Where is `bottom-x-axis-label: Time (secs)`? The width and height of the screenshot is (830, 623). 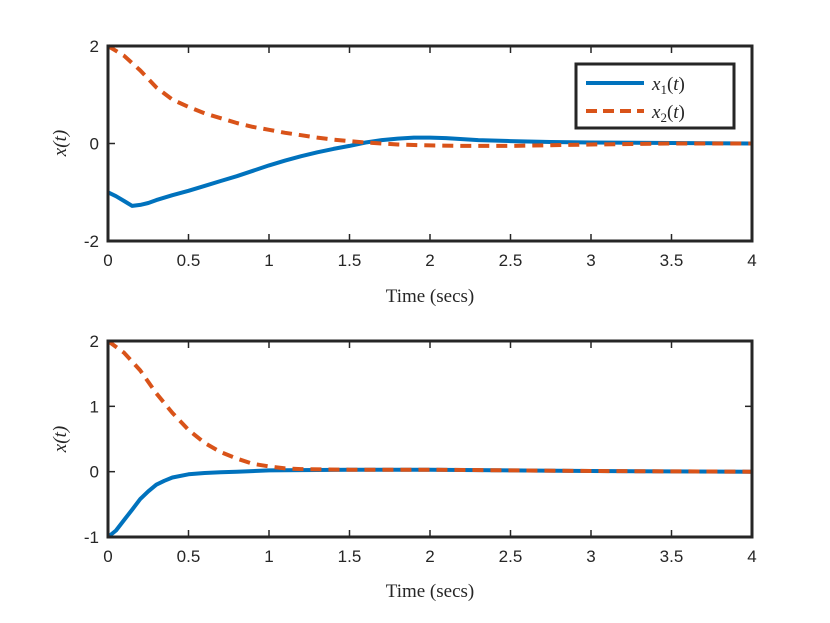 bottom-x-axis-label: Time (secs) is located at coordinates (430, 591).